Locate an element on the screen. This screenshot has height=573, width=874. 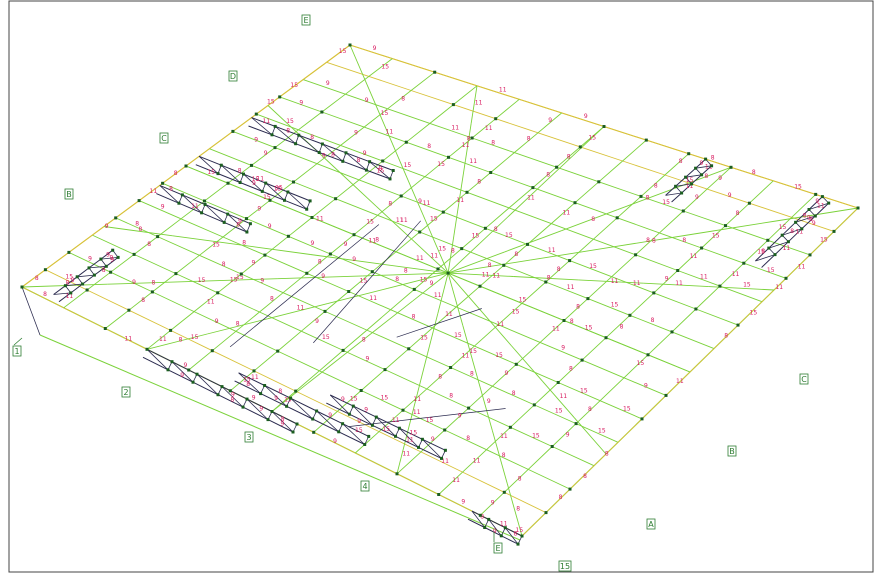
grid-tag-e-top: E is located at coordinates (306, 20).